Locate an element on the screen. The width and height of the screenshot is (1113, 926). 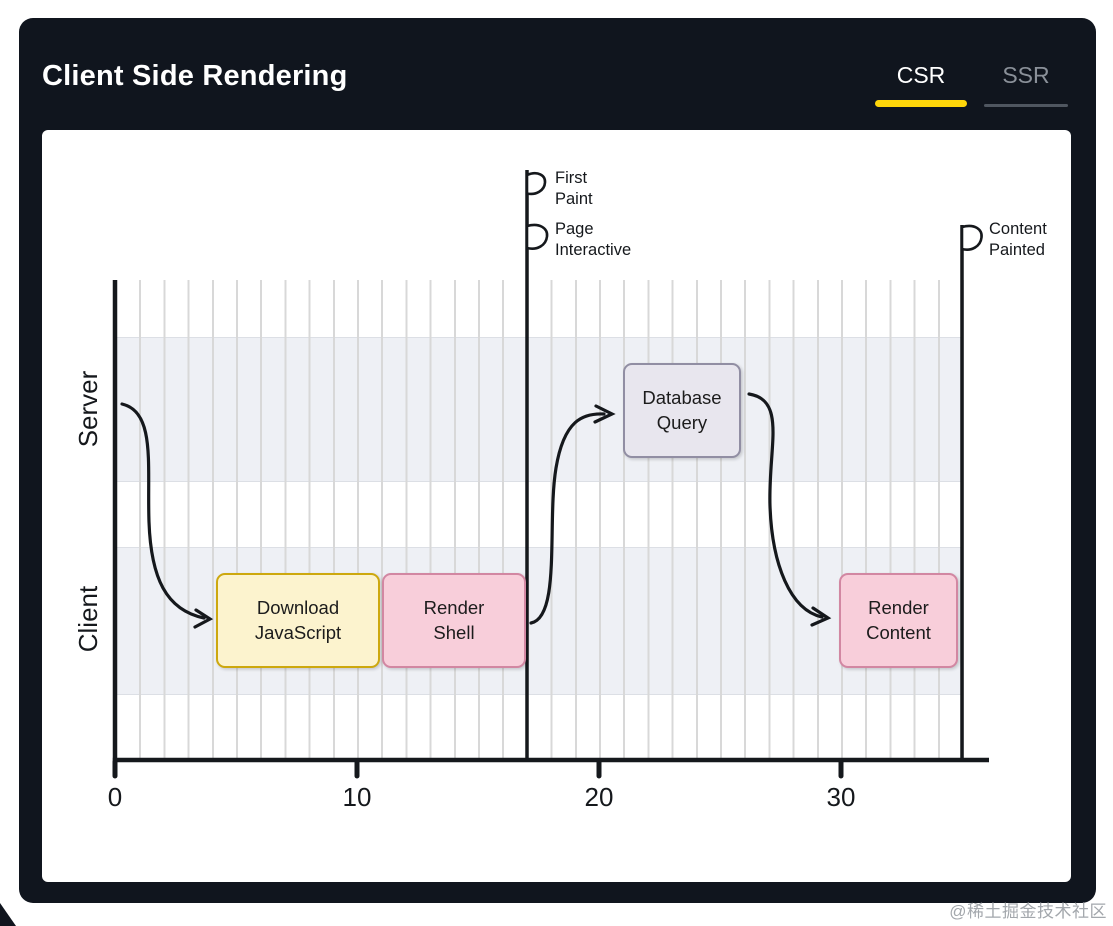
flag-icon-content-painted is located at coordinates (971, 237).